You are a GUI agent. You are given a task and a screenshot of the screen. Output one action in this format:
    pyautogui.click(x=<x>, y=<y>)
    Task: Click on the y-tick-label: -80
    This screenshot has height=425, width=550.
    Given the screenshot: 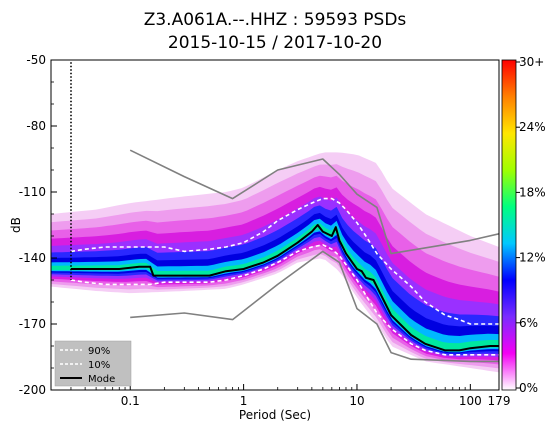 What is the action you would take?
    pyautogui.click(x=36, y=126)
    